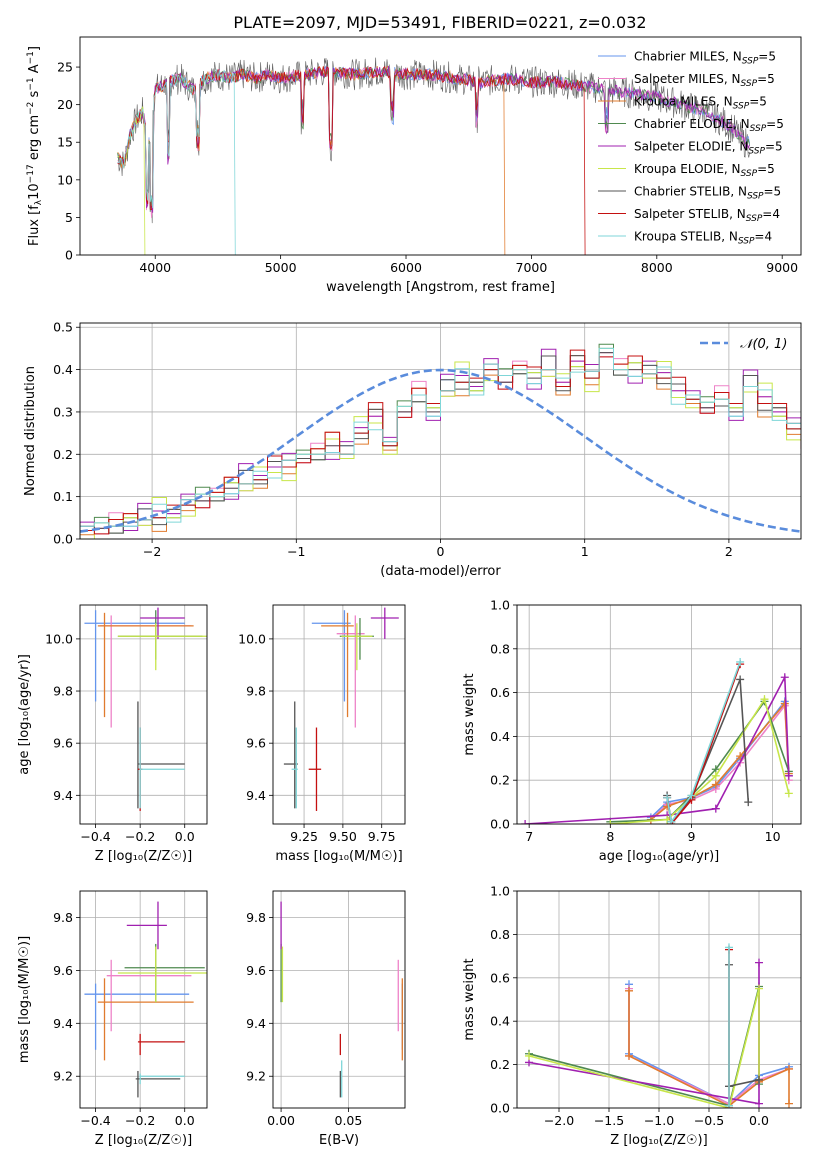 The height and width of the screenshot is (1170, 819). I want to click on weight-vs-age-marker-km, so click(667, 806).